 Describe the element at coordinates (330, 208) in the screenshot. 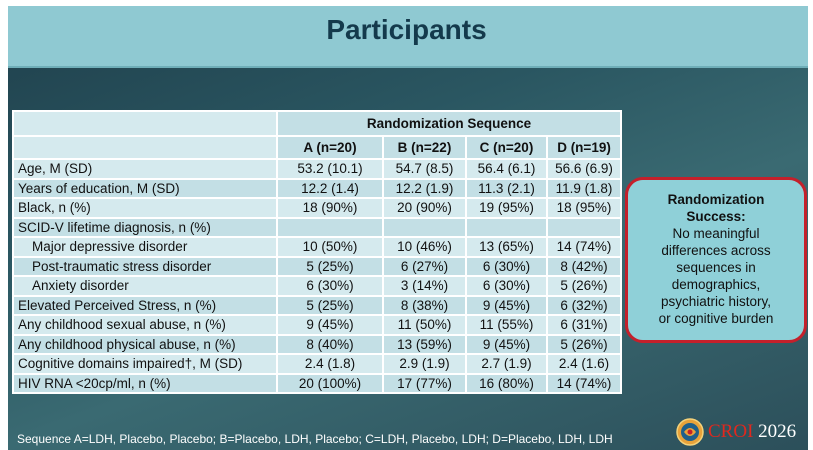

I see `table-cell: 18 (90%)` at that location.